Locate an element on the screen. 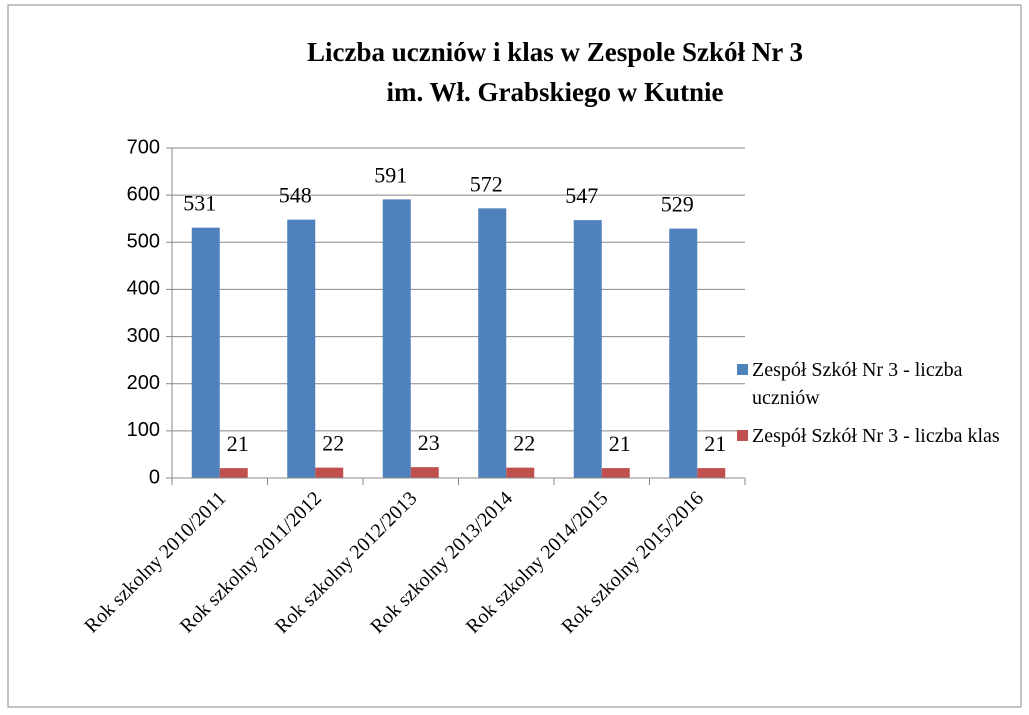 The width and height of the screenshot is (1029, 715). data-label: 572 is located at coordinates (486, 183).